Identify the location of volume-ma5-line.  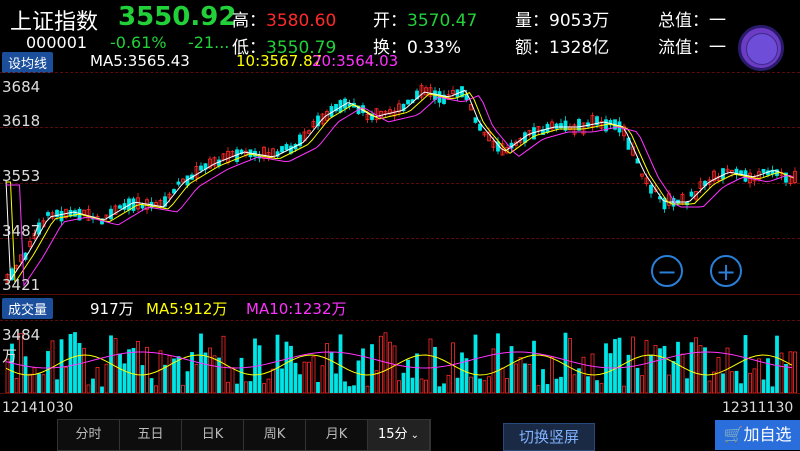
(399, 365).